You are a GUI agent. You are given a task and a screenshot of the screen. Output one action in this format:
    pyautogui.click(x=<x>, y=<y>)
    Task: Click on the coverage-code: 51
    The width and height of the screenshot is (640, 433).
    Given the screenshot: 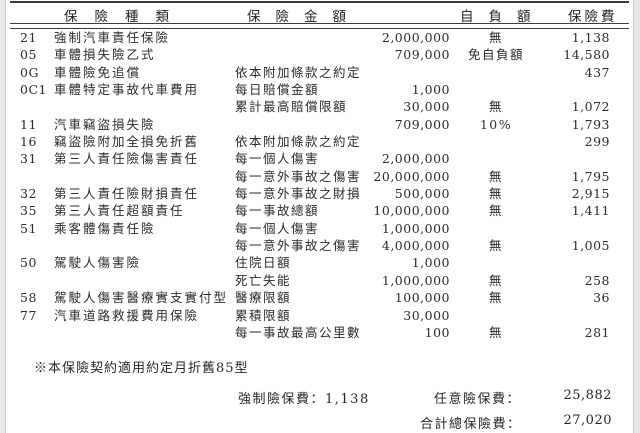 What is the action you would take?
    pyautogui.click(x=28, y=228)
    